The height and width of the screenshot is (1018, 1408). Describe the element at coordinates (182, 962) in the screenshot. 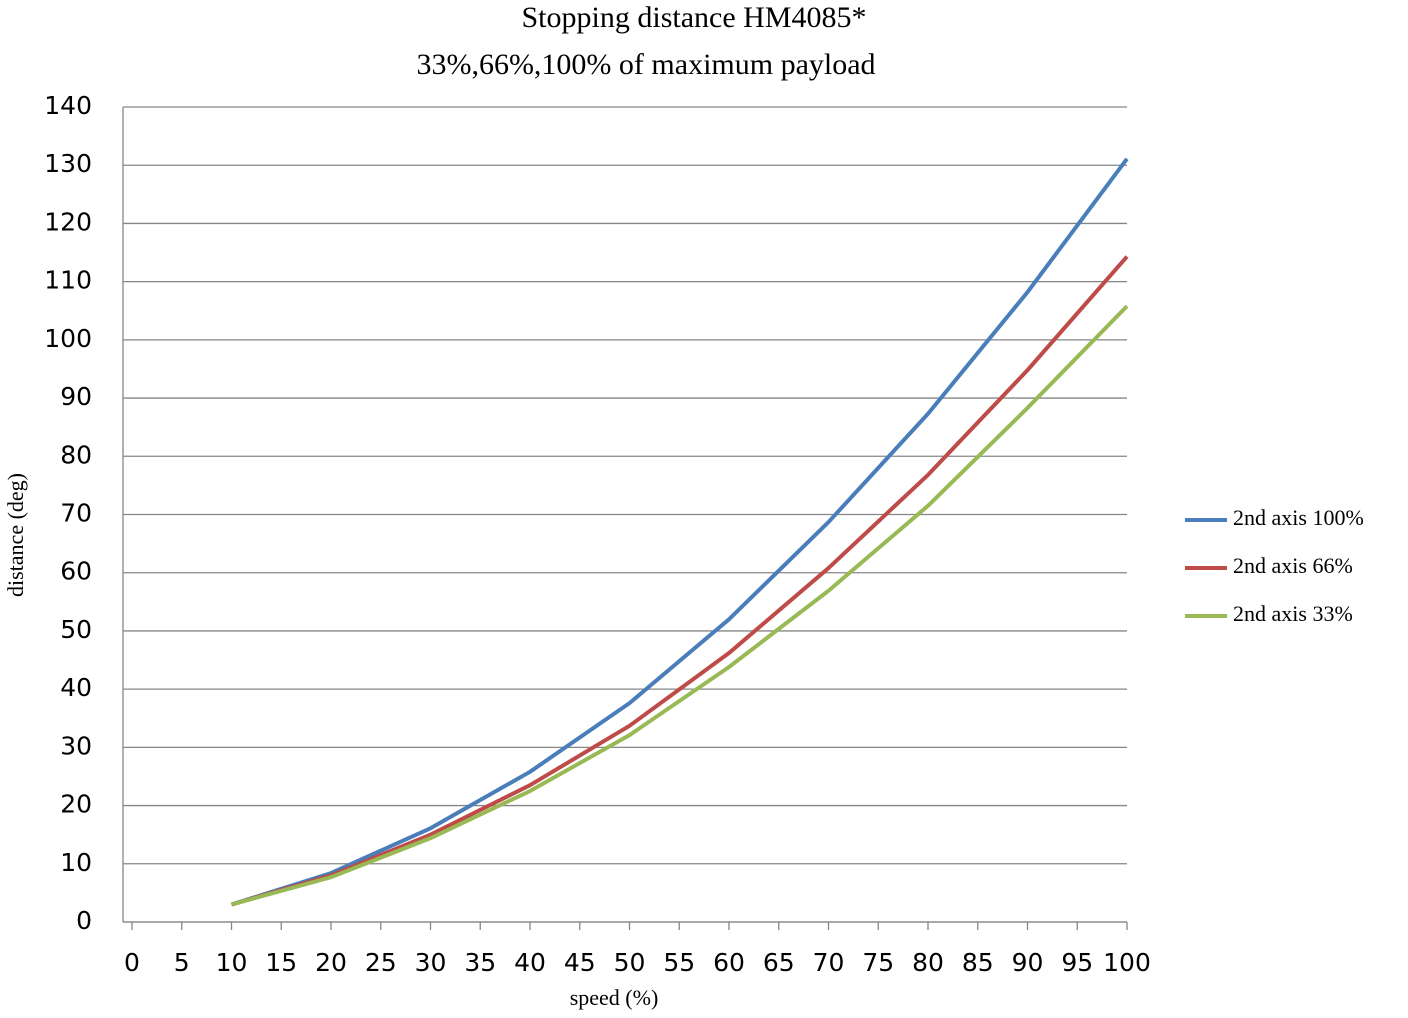

I see `x-tick-label: 5` at that location.